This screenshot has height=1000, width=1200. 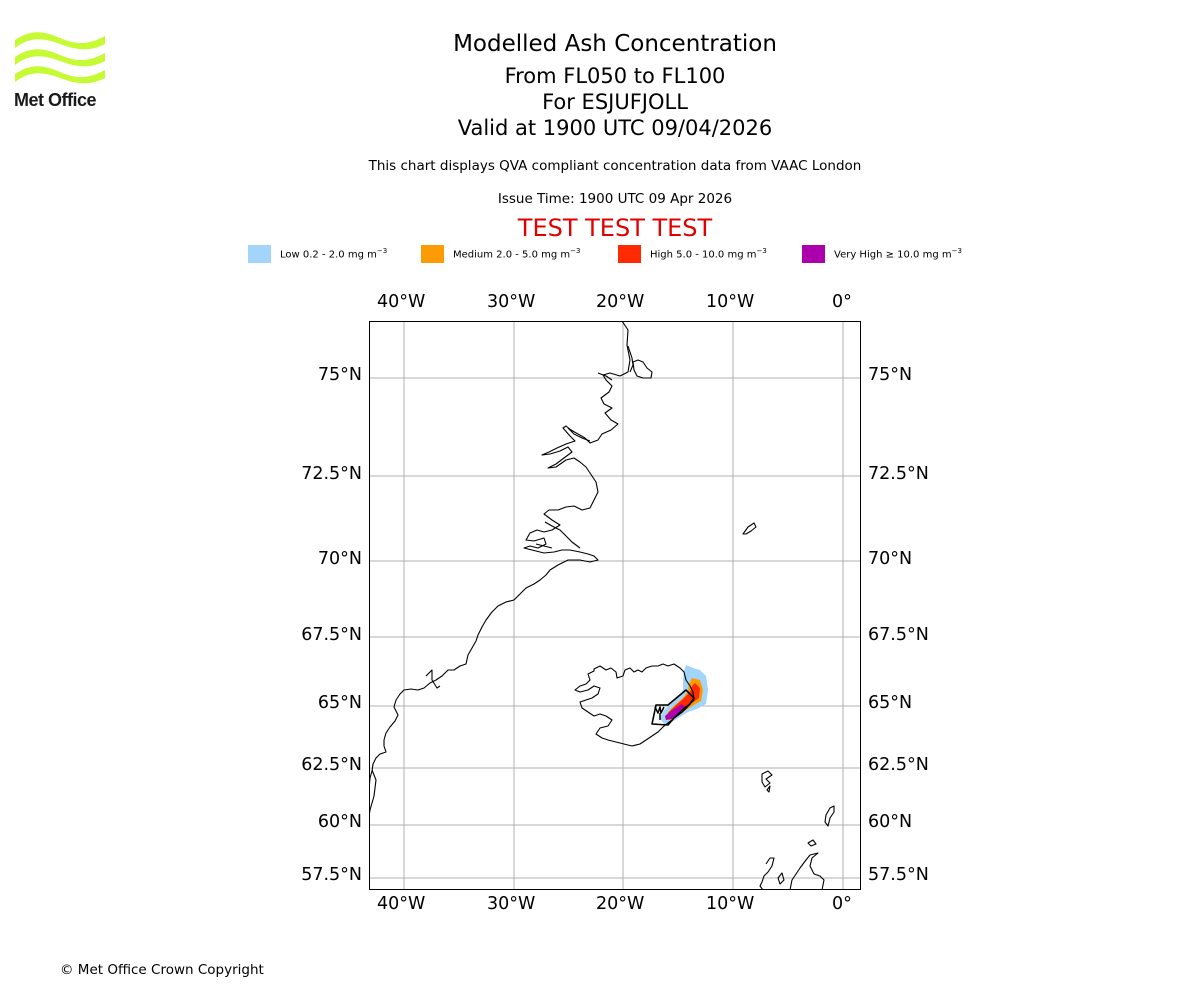 I want to click on lon-label-bottom-10w: 10°W, so click(x=730, y=904).